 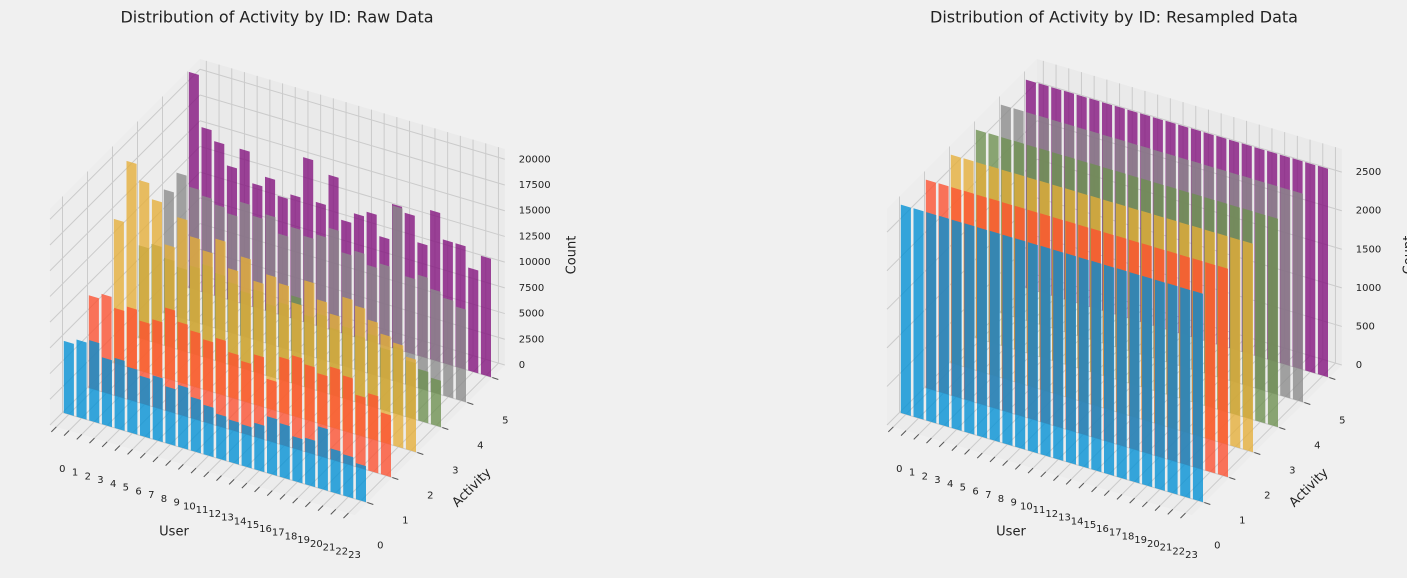 What do you see at coordinates (1267, 496) in the screenshot?
I see `y-tick-label: 2` at bounding box center [1267, 496].